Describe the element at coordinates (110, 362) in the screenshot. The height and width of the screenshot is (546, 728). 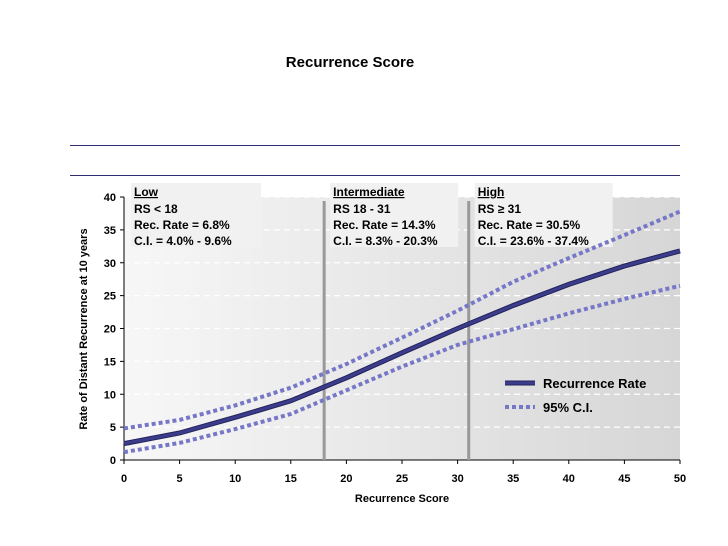
I see `y-tick-label: 15` at that location.